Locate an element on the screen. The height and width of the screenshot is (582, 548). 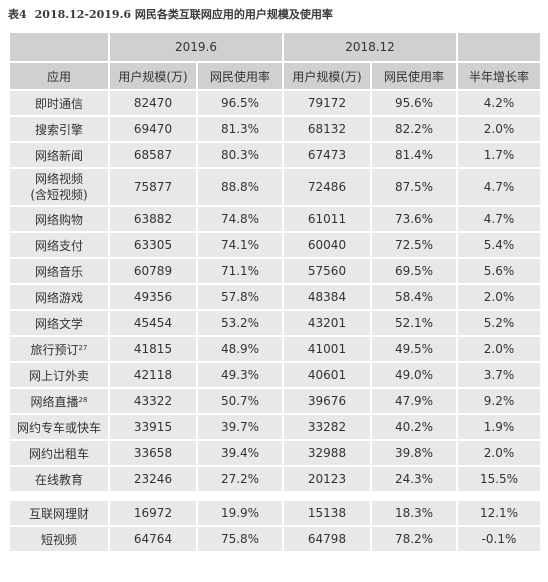
users-2019-cell: 69470 is located at coordinates (153, 129).